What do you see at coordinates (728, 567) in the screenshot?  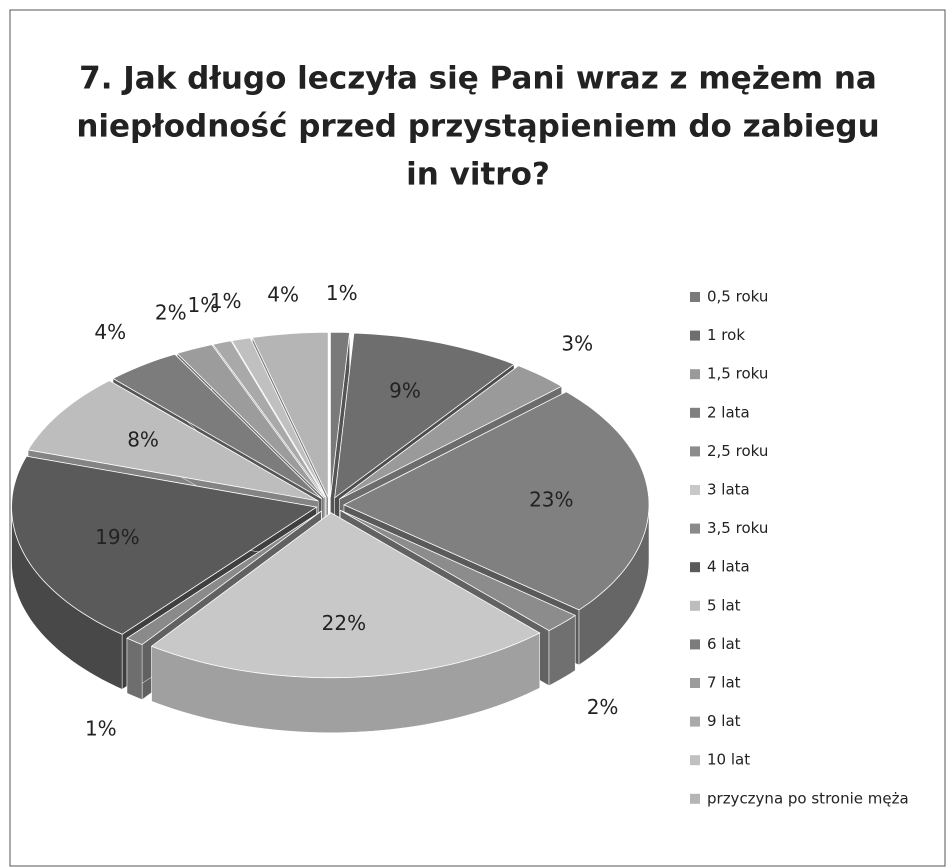 I see `legend-label: 4 lata` at bounding box center [728, 567].